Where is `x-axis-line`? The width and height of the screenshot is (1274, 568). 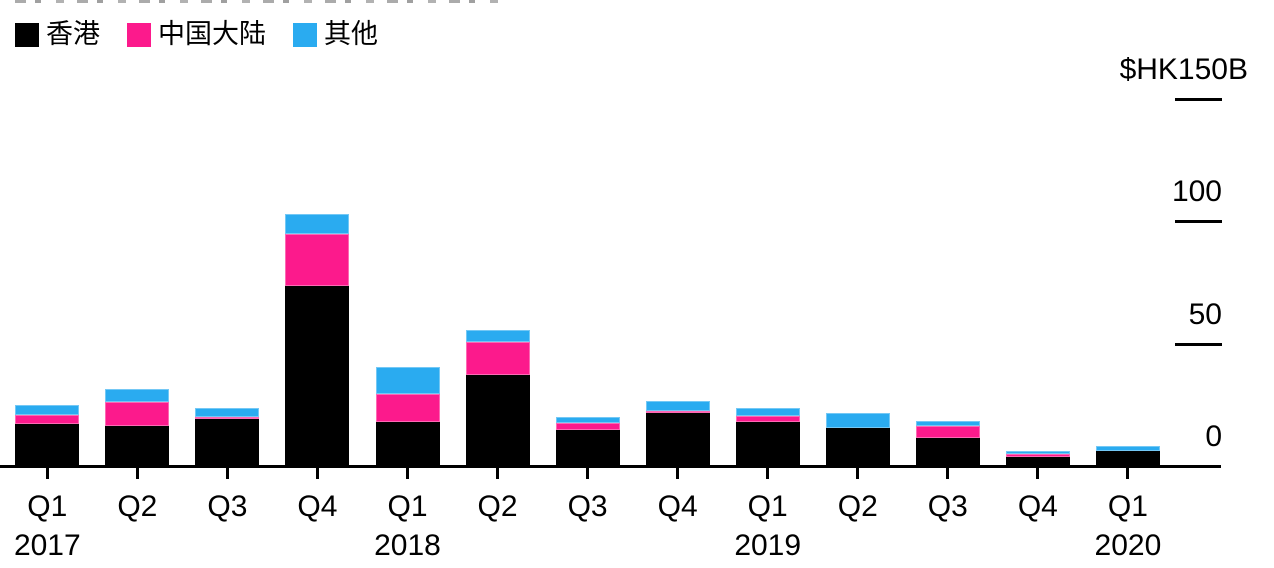 x-axis-line is located at coordinates (610, 466).